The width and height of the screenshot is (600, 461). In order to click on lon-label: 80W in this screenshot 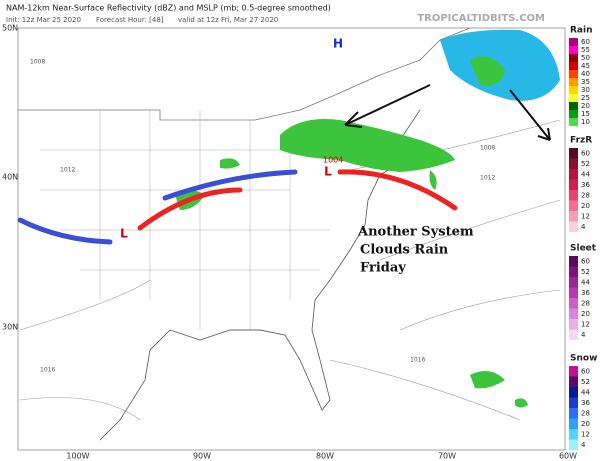, I will do `click(325, 456)`.